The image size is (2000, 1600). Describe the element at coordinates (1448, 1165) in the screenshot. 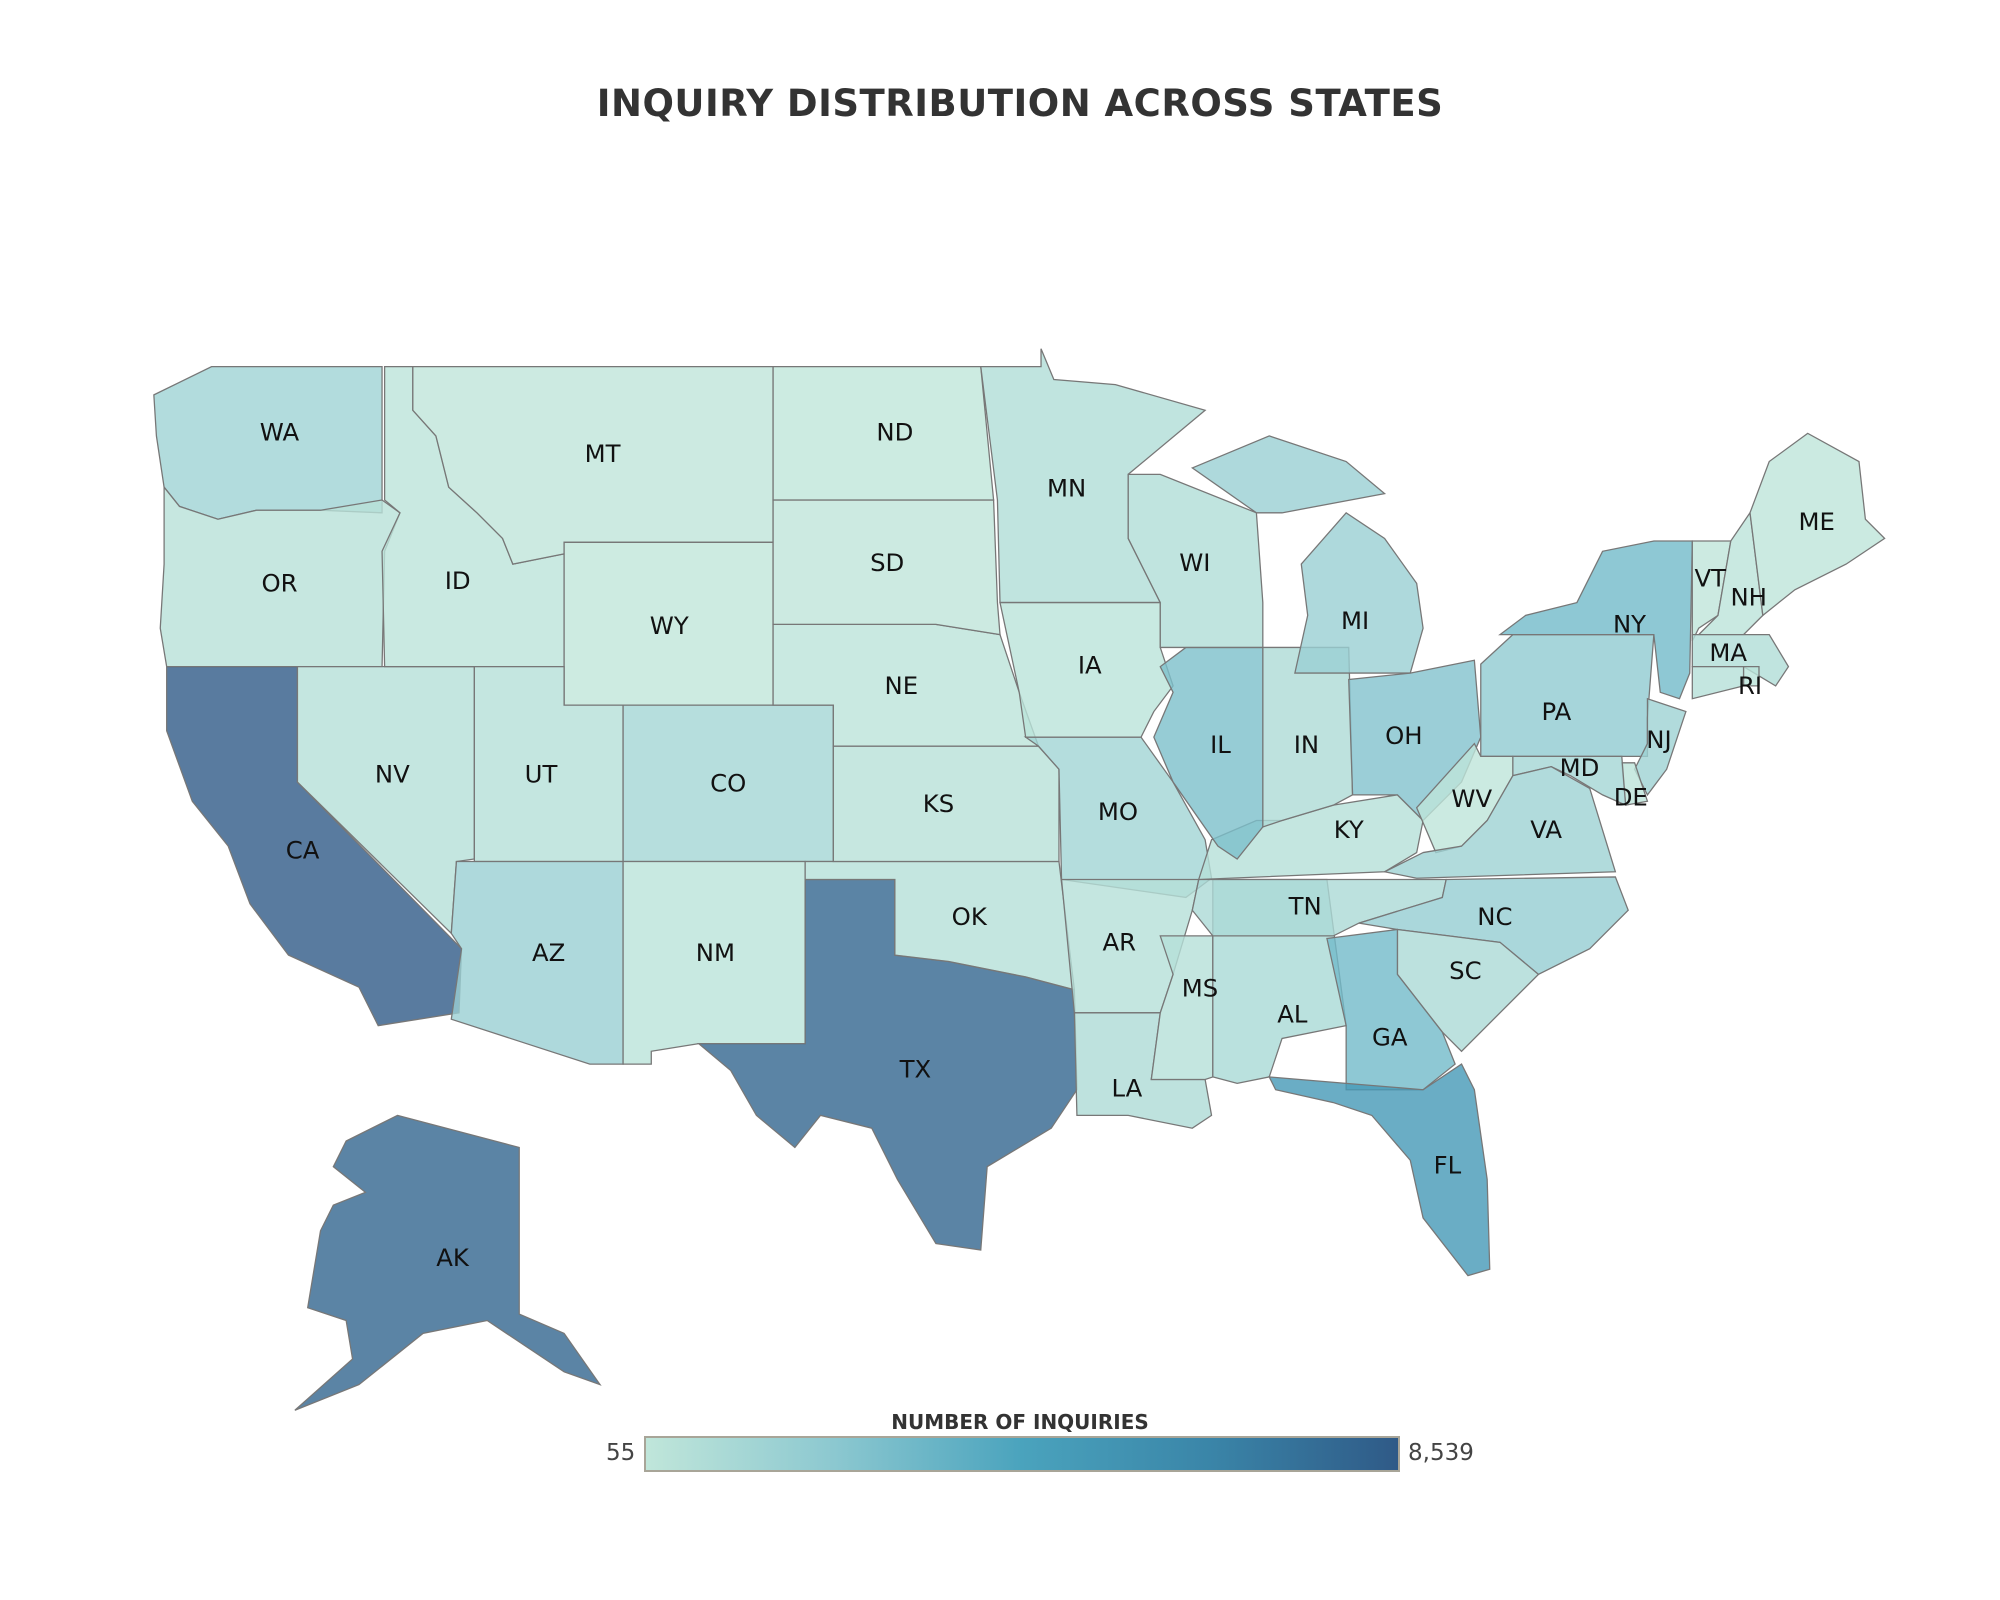

I see `state-label-fl: FL` at that location.